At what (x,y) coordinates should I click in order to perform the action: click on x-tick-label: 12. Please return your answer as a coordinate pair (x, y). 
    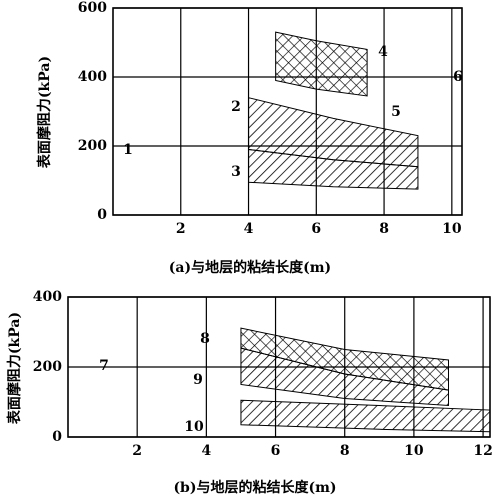
    Looking at the image, I should click on (482, 451).